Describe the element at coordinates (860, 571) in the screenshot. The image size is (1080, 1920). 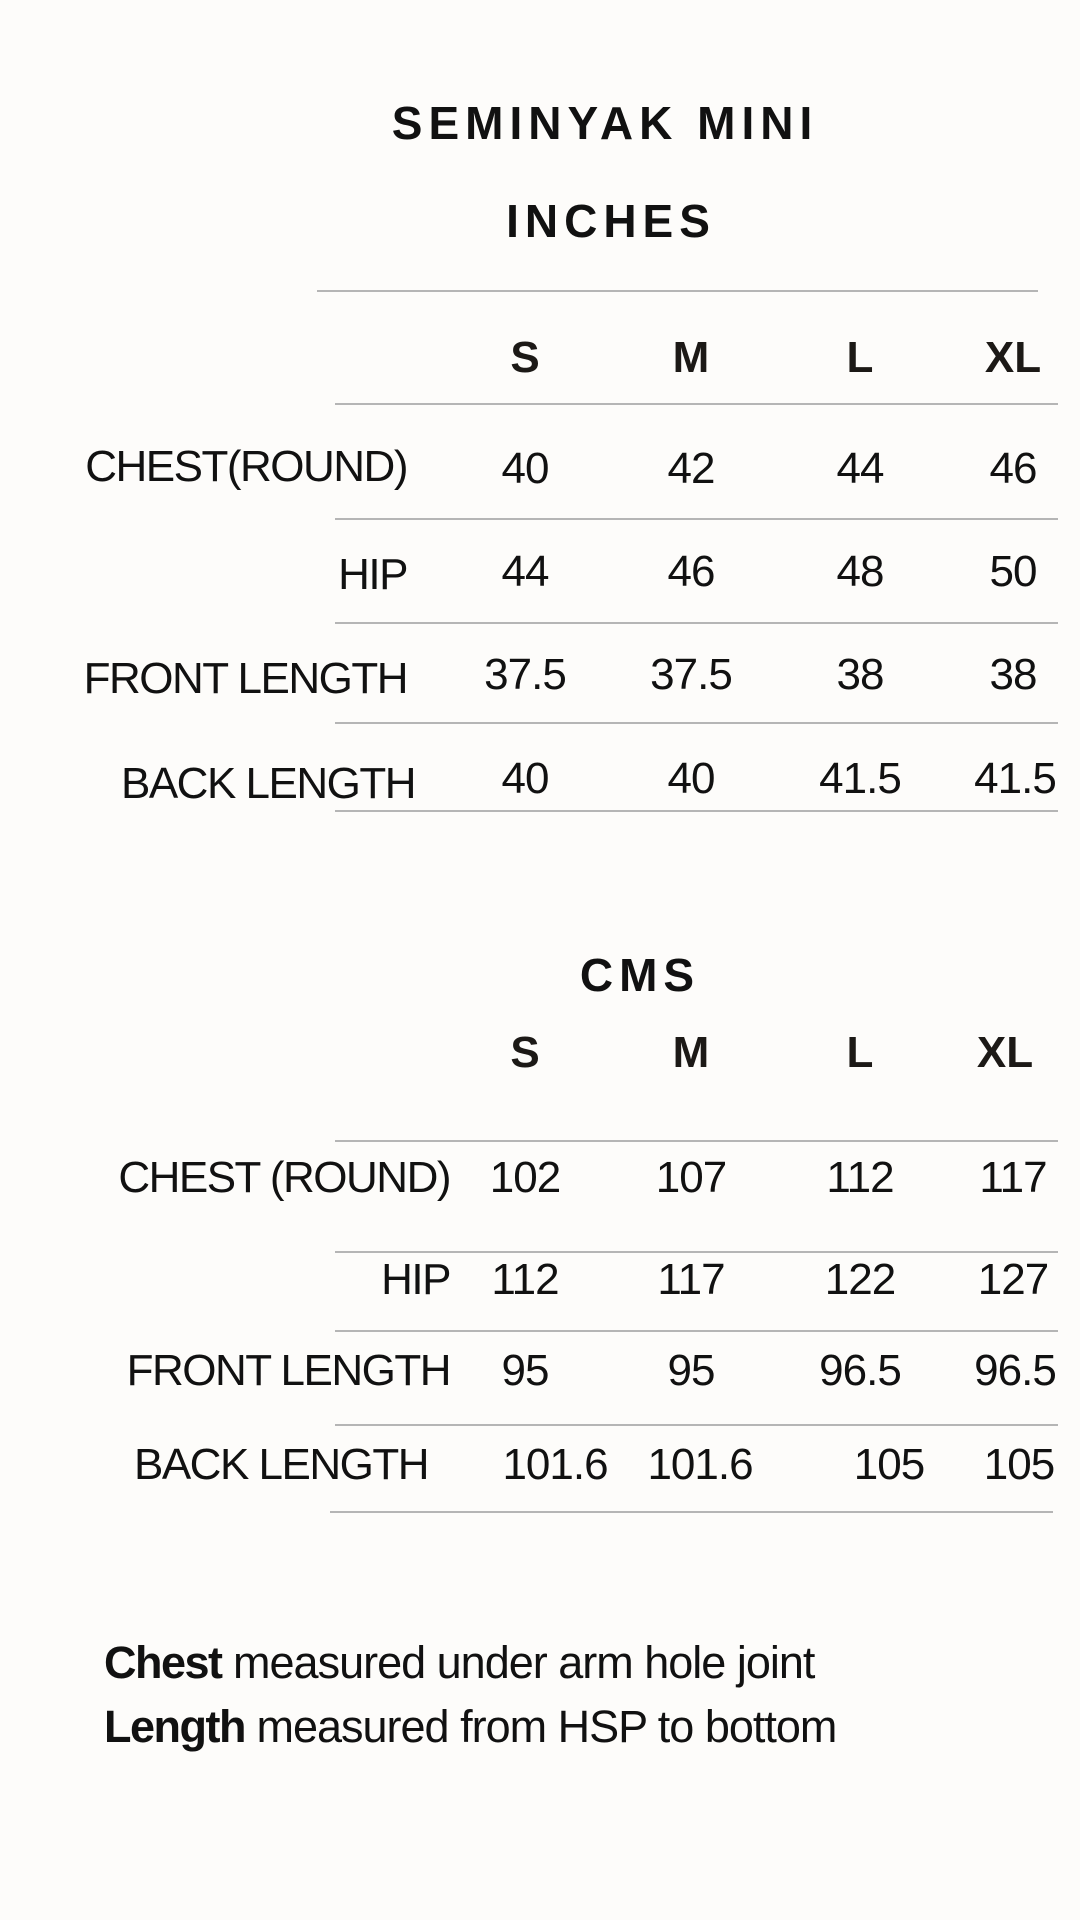
I see `cell: 48` at that location.